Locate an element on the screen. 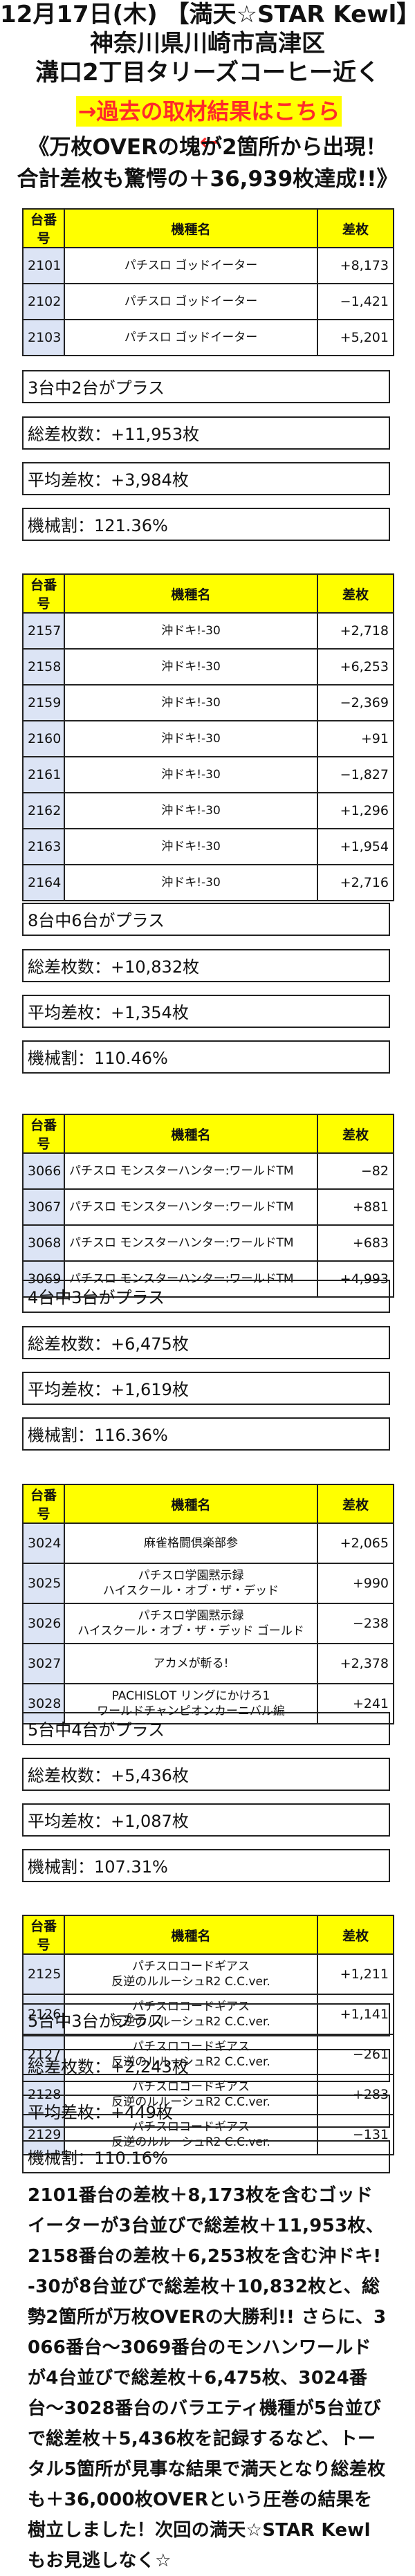 Image resolution: width=415 pixels, height=2576 pixels. table-row: 3025 パチスロ学園黙示録 ハイスクール・オブ・ザ・デッド +990 is located at coordinates (208, 1583).